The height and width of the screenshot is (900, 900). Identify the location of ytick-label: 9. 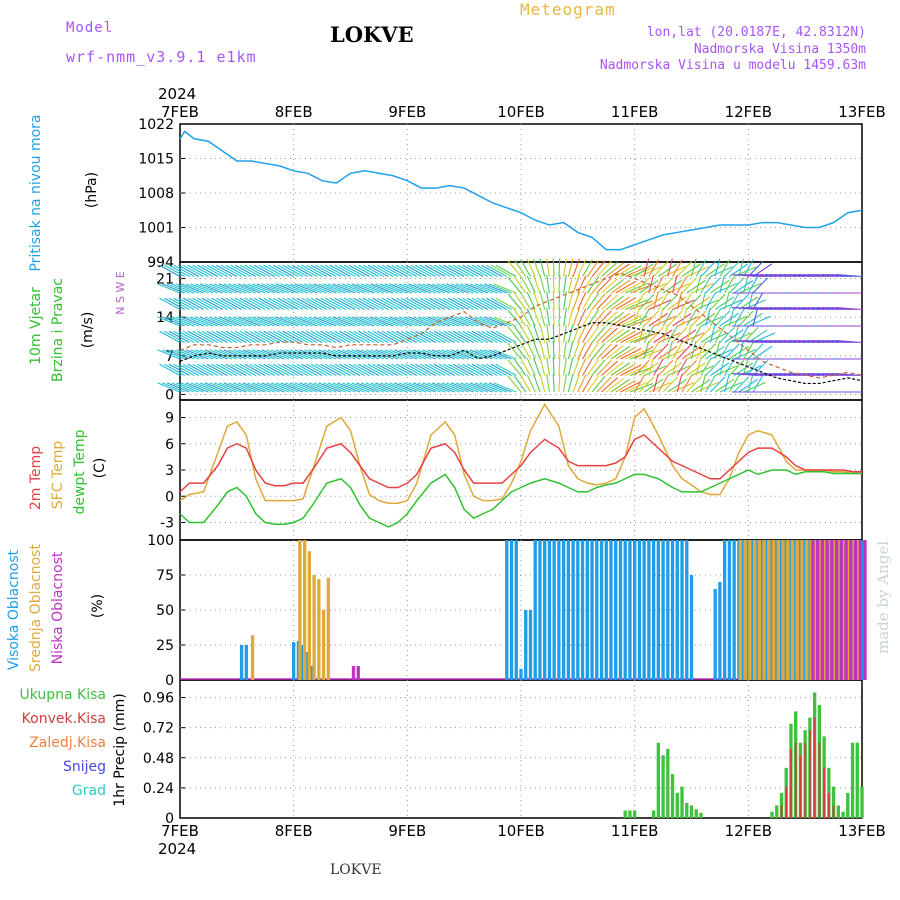
(169, 419).